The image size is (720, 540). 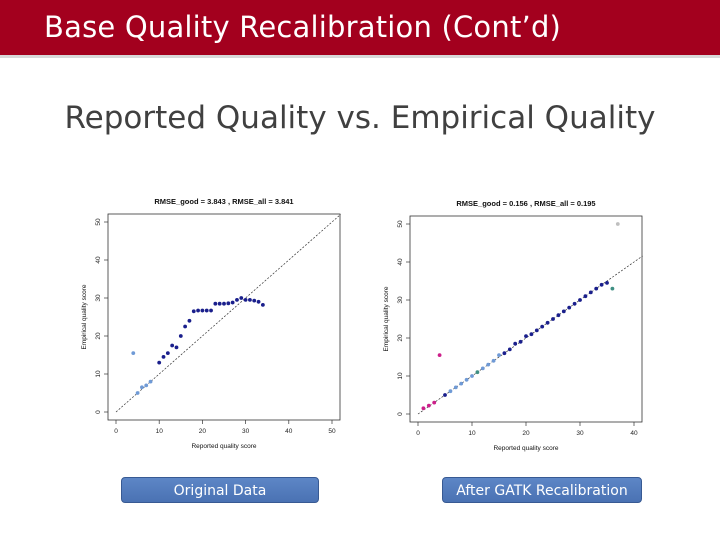 I want to click on slide-subtitle: Reported Quality vs. Empirical Quality, so click(x=360, y=118).